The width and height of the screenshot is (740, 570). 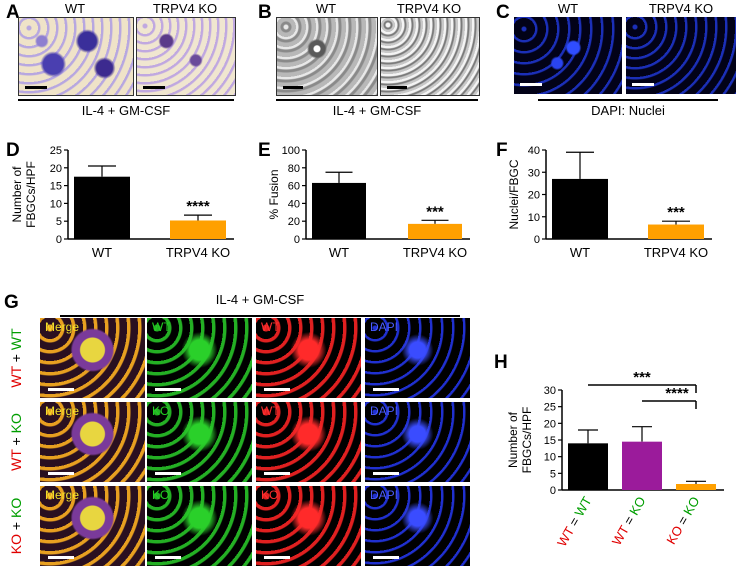 I want to click on row-label-2: WT + KO, so click(x=16, y=442).